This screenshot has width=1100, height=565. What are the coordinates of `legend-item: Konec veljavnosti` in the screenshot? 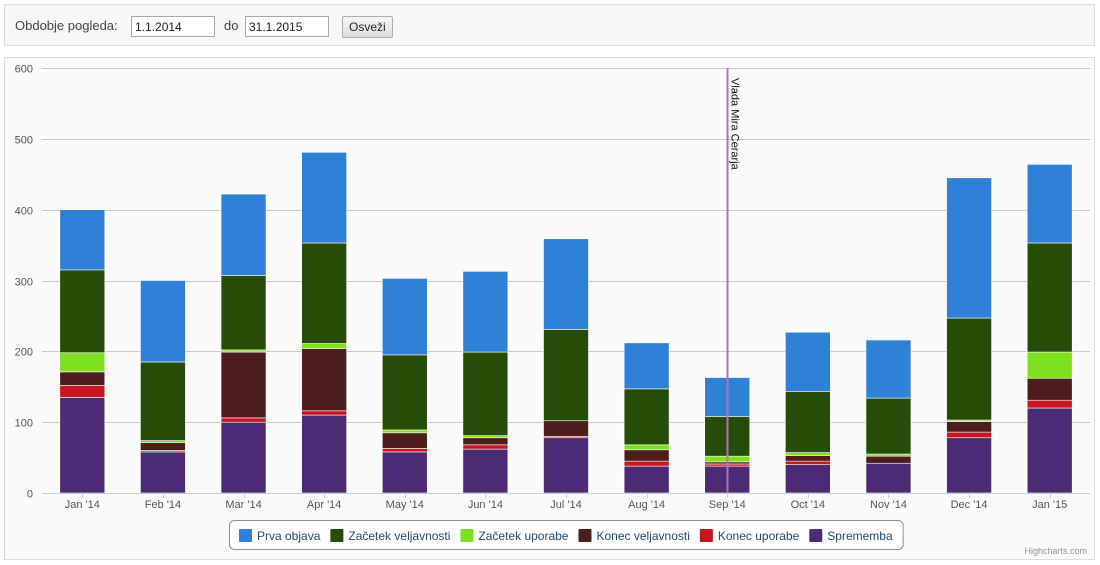 It's located at (634, 536).